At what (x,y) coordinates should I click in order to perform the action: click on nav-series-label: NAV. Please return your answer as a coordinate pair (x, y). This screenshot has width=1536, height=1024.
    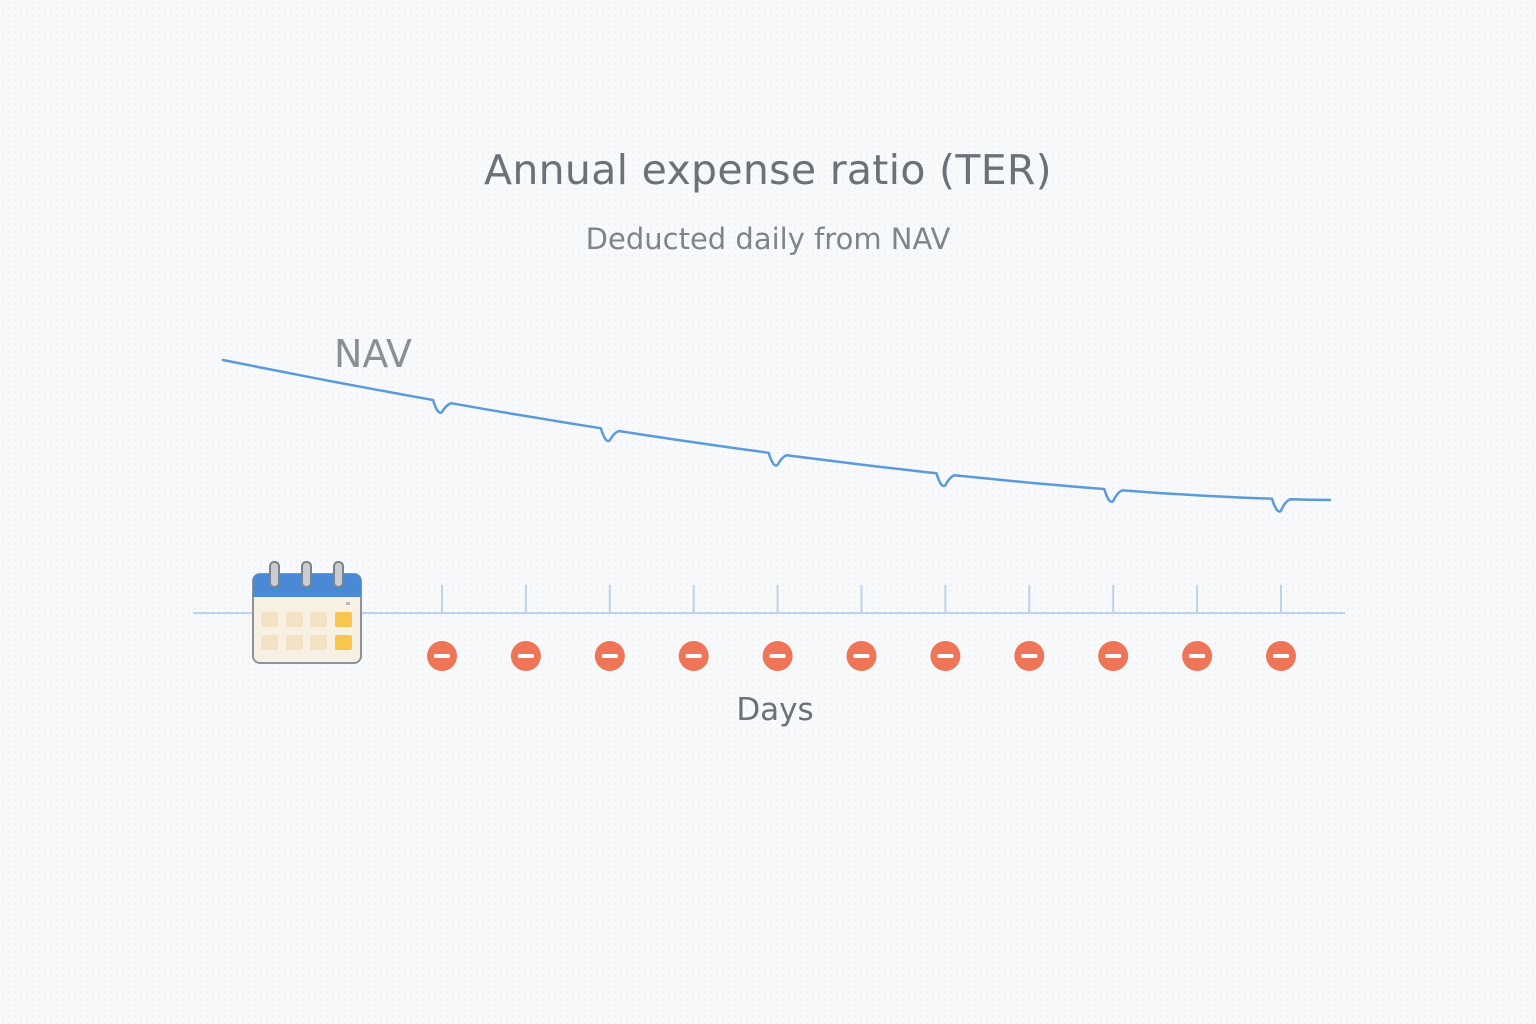
    Looking at the image, I should click on (373, 354).